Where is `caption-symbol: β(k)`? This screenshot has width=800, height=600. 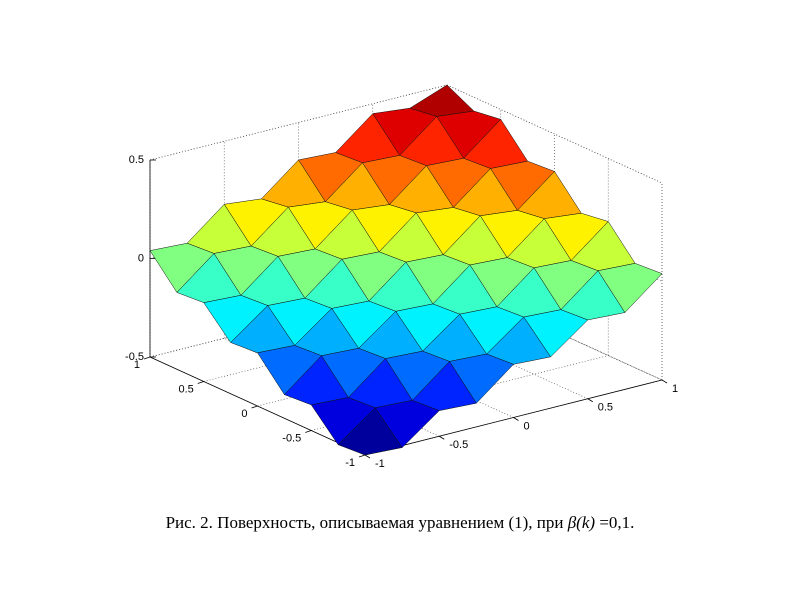
caption-symbol: β(k) is located at coordinates (581, 522).